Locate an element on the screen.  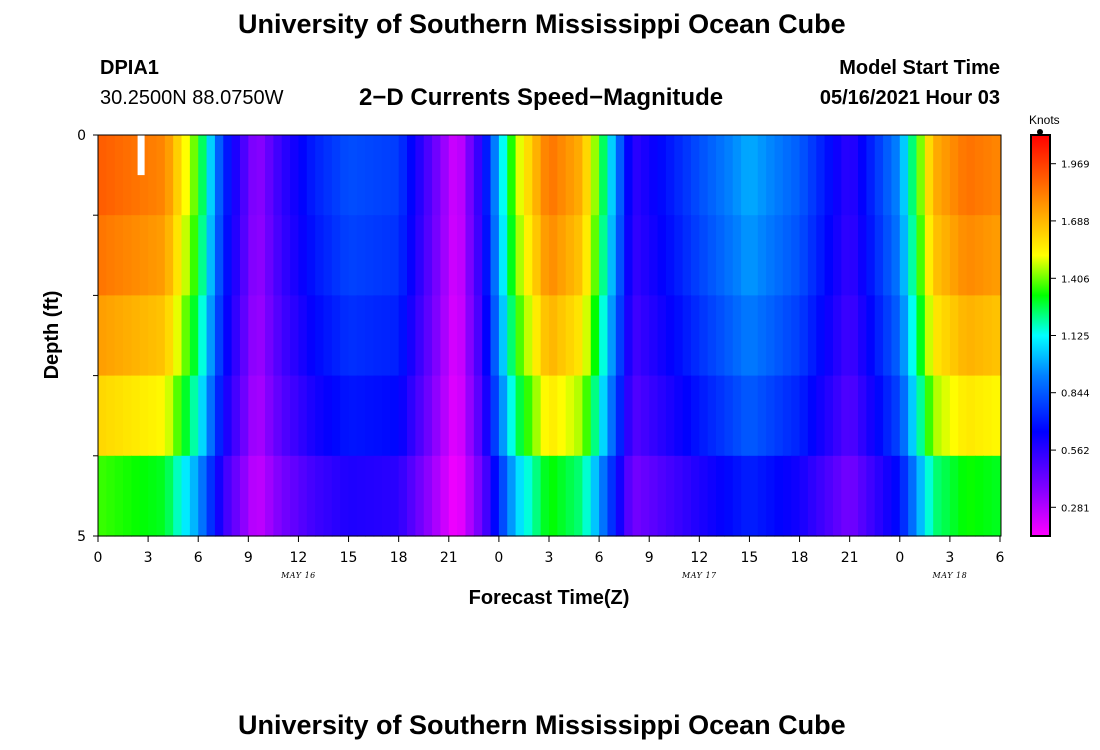
colorbar-tick-label: 1.125 is located at coordinates (1075, 337).